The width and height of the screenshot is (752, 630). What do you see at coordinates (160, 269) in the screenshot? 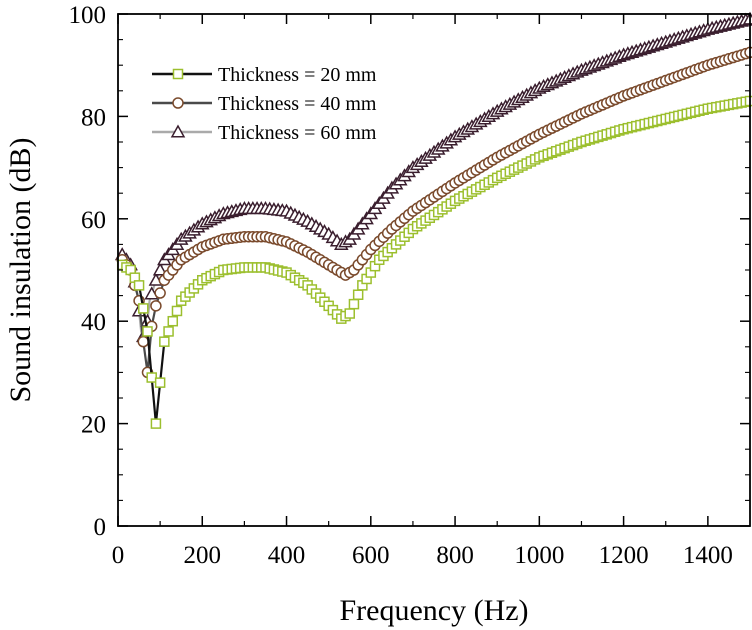
I see `data-point-s3` at bounding box center [160, 269].